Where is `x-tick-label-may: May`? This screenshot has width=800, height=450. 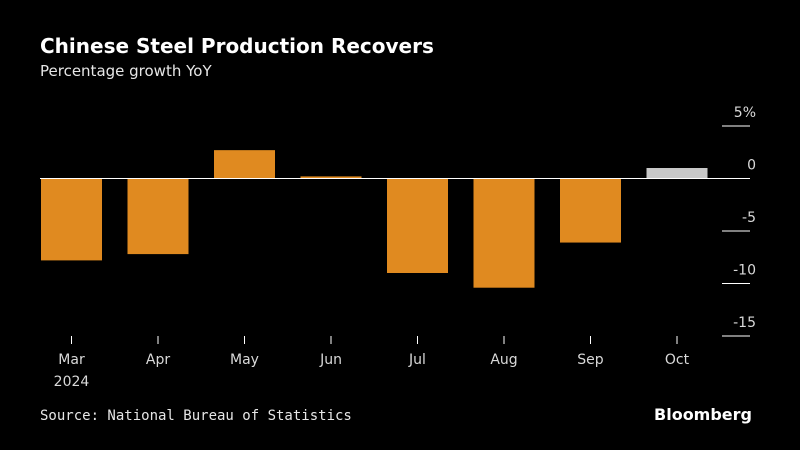 x-tick-label-may: May is located at coordinates (244, 360).